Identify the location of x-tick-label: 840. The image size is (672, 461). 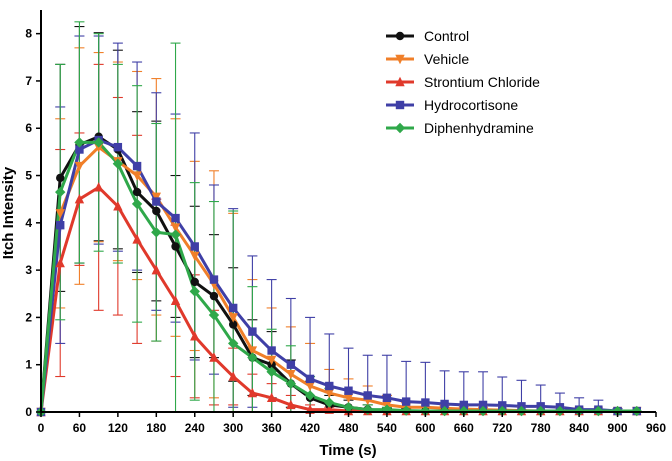
(579, 428).